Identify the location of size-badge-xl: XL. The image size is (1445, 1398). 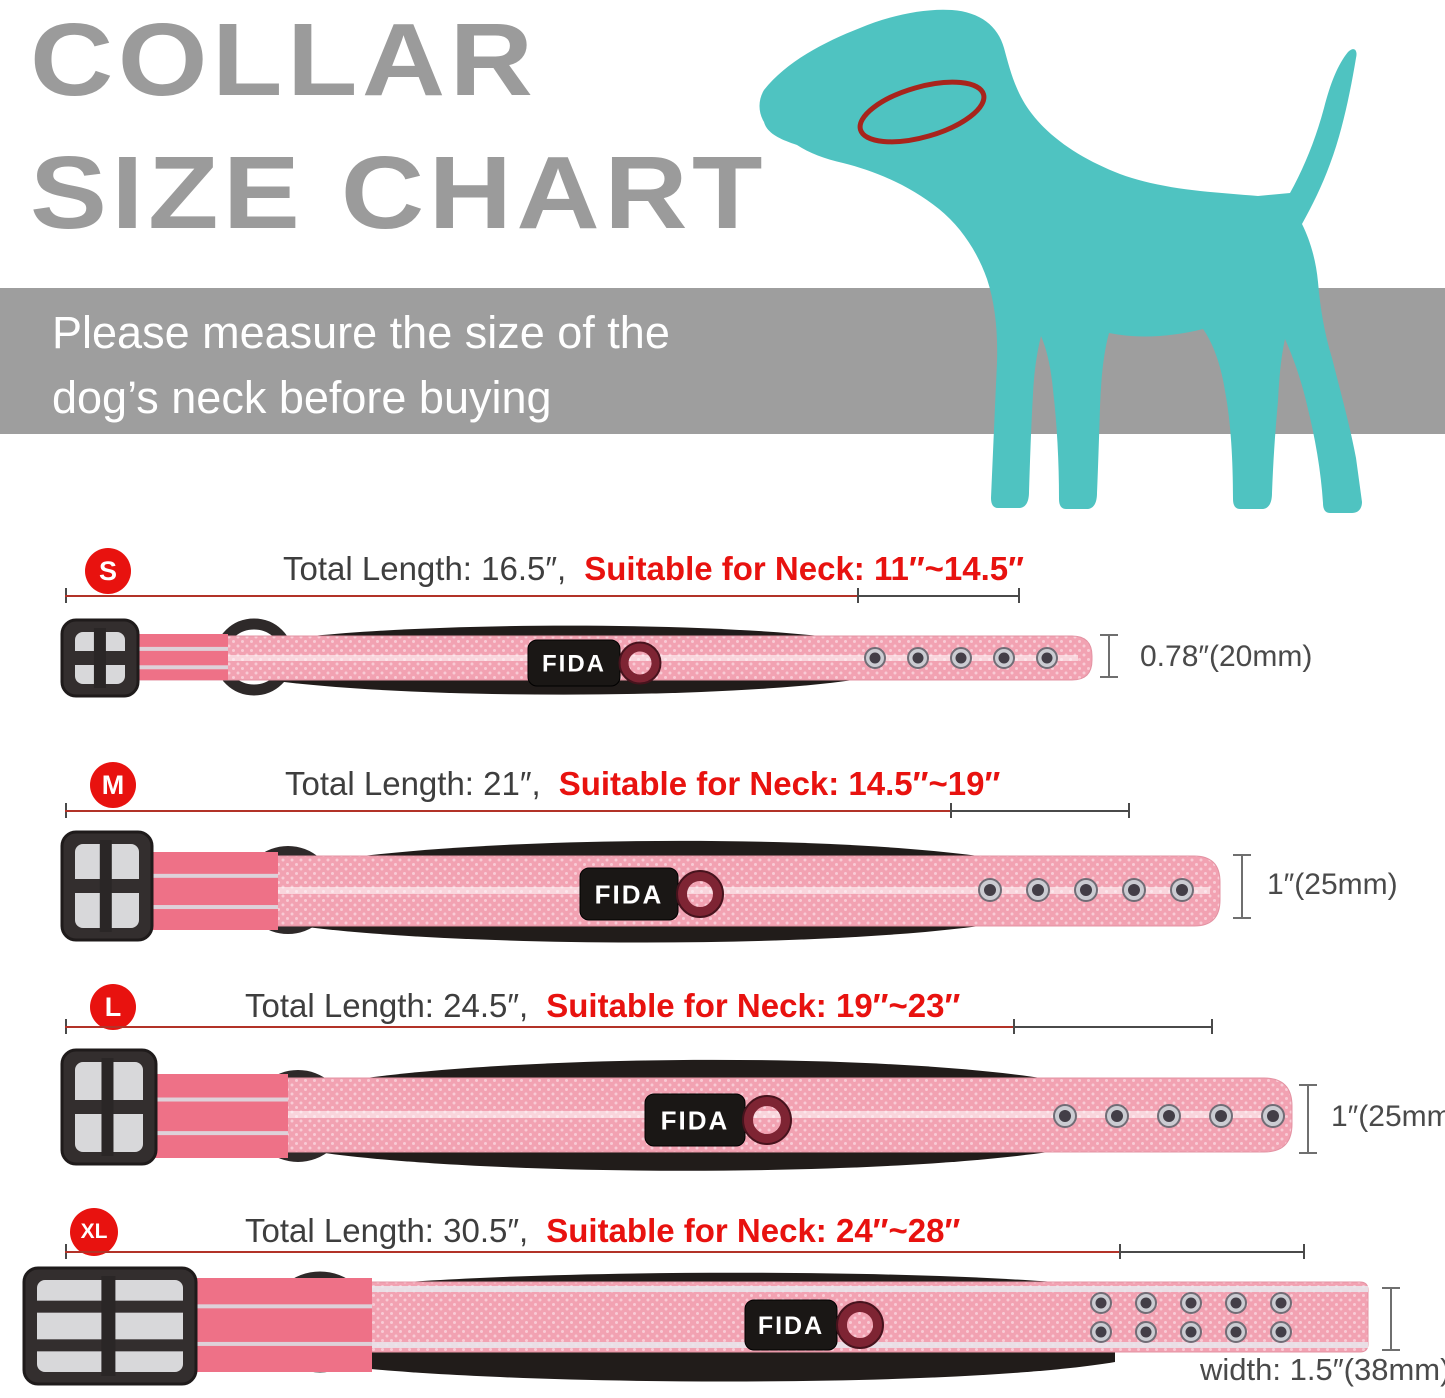
(94, 1232).